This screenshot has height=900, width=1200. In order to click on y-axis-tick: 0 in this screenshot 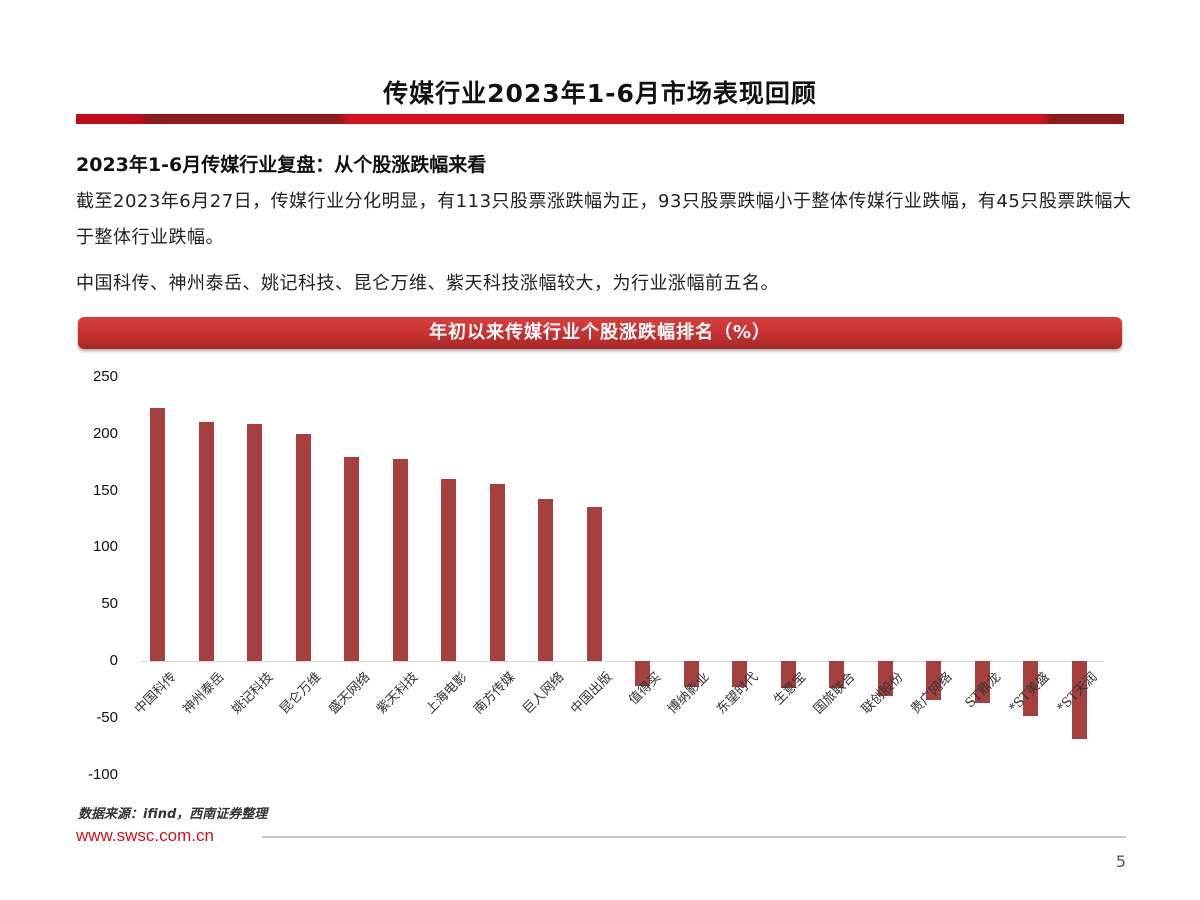, I will do `click(113, 660)`.